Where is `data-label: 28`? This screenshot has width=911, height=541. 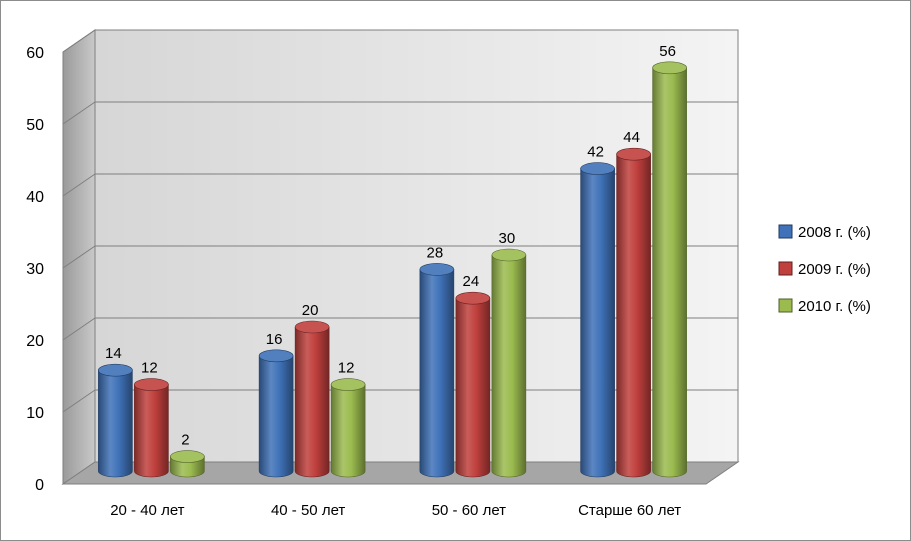
data-label: 28 is located at coordinates (435, 252).